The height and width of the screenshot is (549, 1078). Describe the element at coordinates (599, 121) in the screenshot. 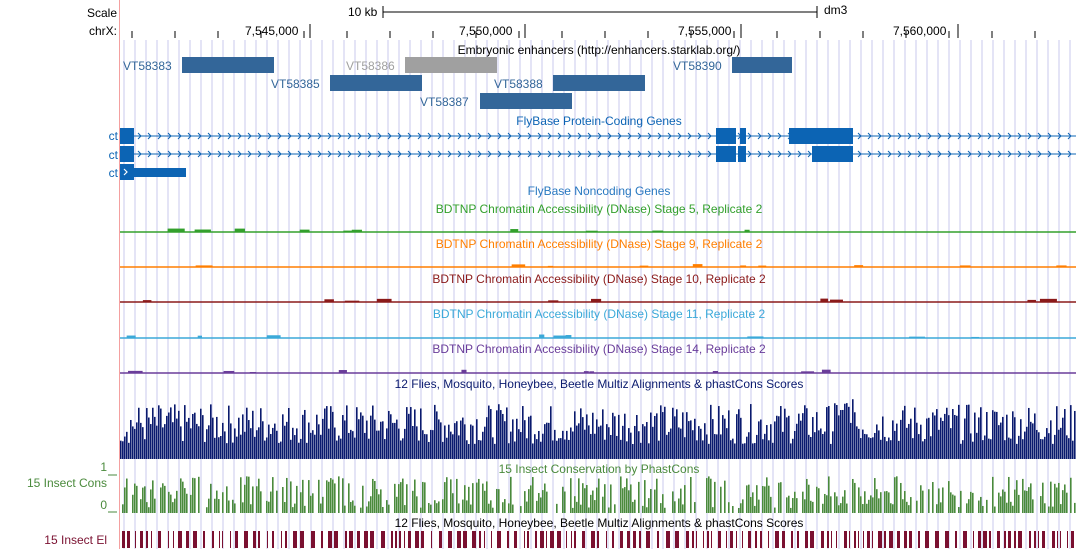

I see `track-title-genes: FlyBase Protein-Coding Genes` at that location.